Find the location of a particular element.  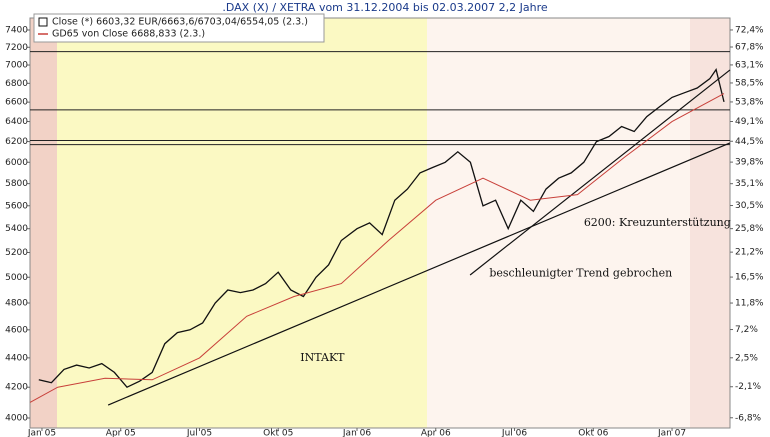

y2-tick-label: -6,8% is located at coordinates (748, 418).